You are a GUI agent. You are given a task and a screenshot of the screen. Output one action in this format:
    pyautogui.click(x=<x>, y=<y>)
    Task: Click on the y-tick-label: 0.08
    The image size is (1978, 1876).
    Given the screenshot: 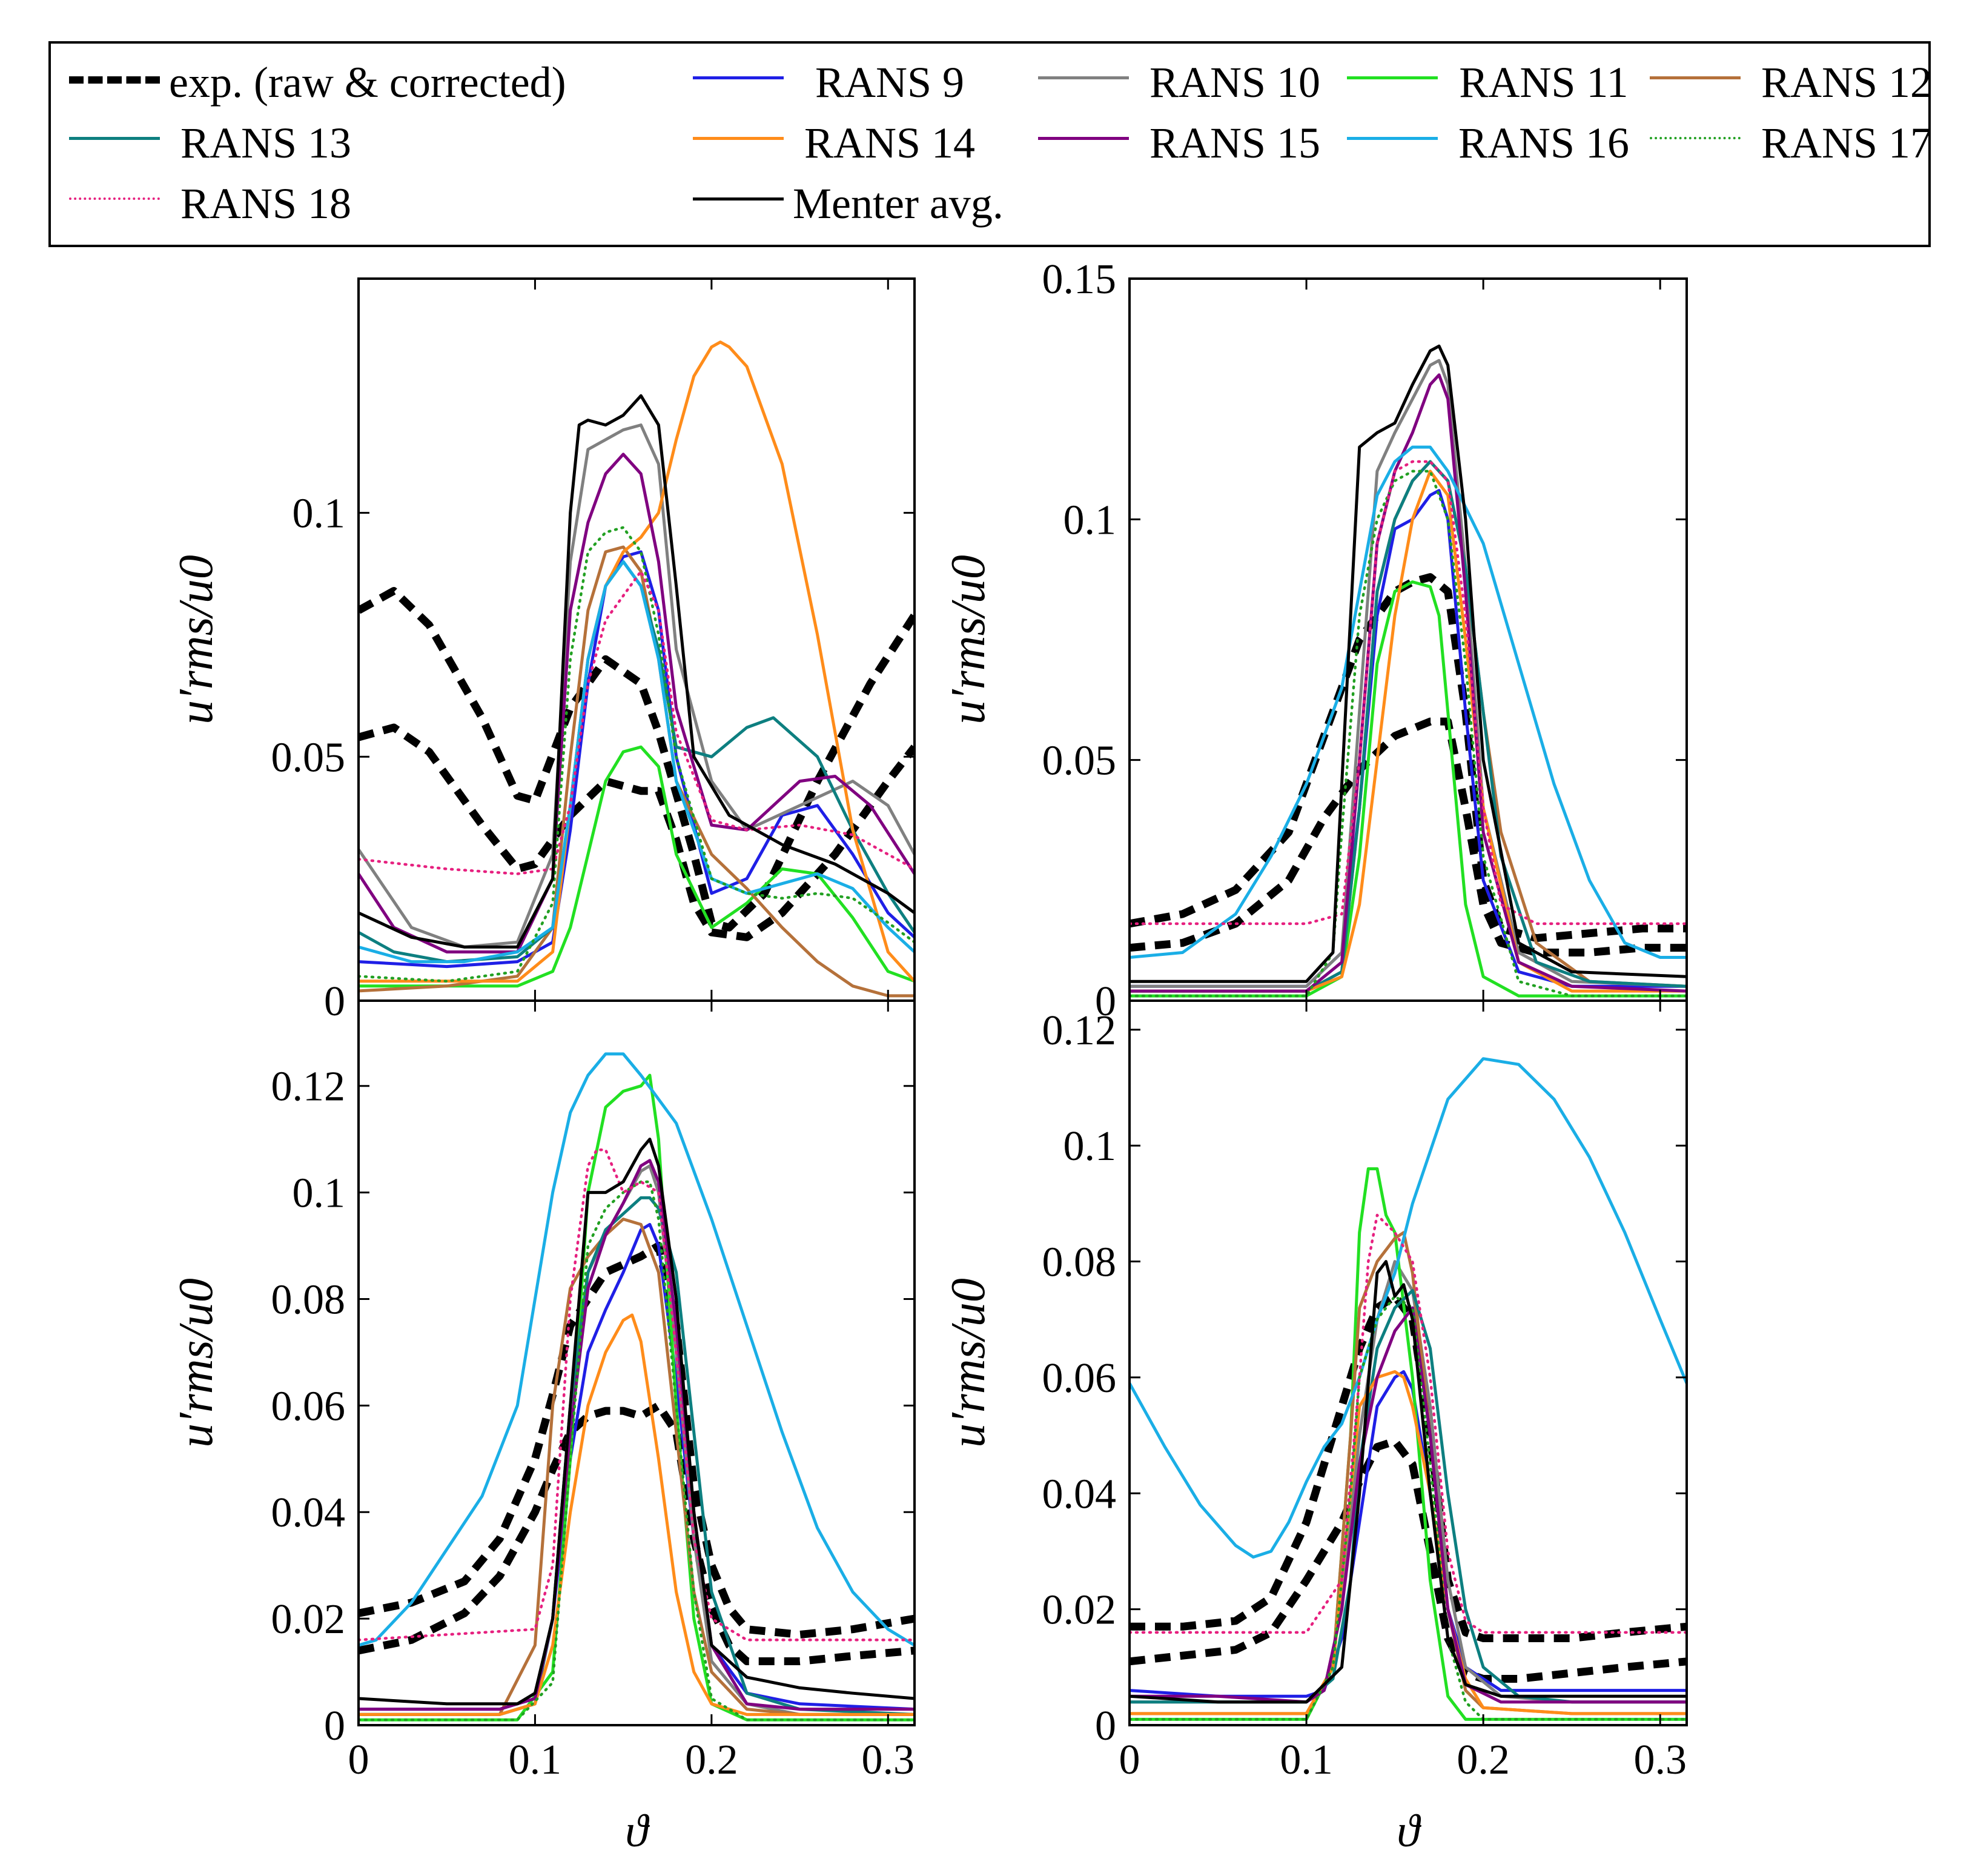 What is the action you would take?
    pyautogui.click(x=308, y=1300)
    